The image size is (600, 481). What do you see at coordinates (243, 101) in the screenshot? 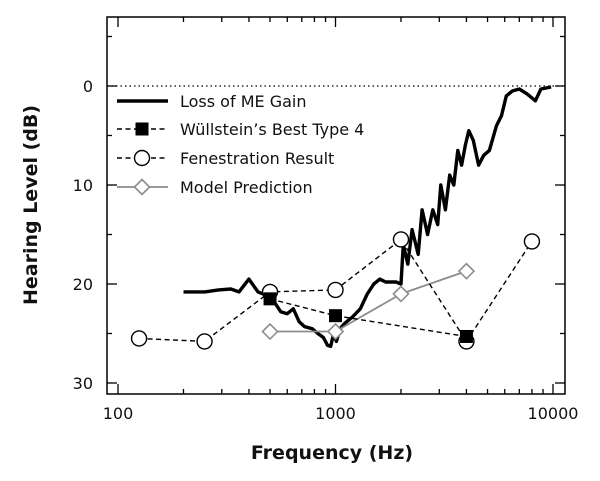
I see `legend-label-loss-of-me-gain: Loss of ME Gain` at bounding box center [243, 101].